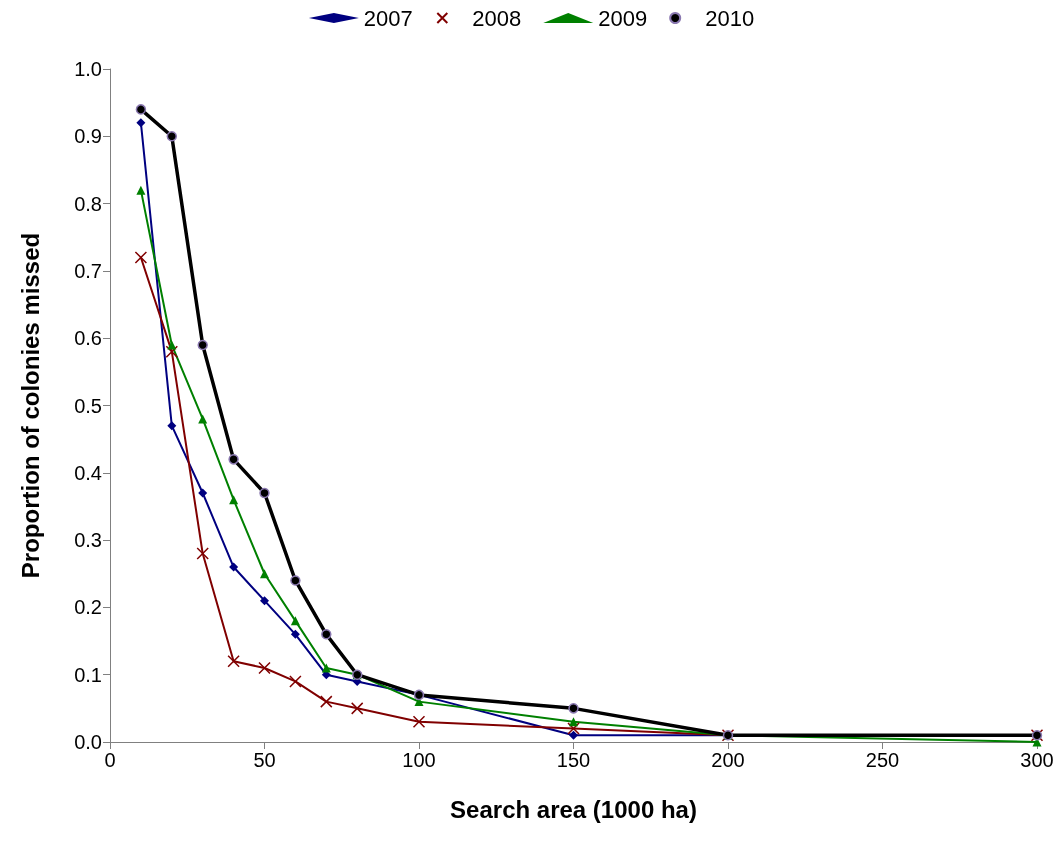 This screenshot has height=845, width=1063. What do you see at coordinates (88, 742) in the screenshot?
I see `y-tick-label: 0.0` at bounding box center [88, 742].